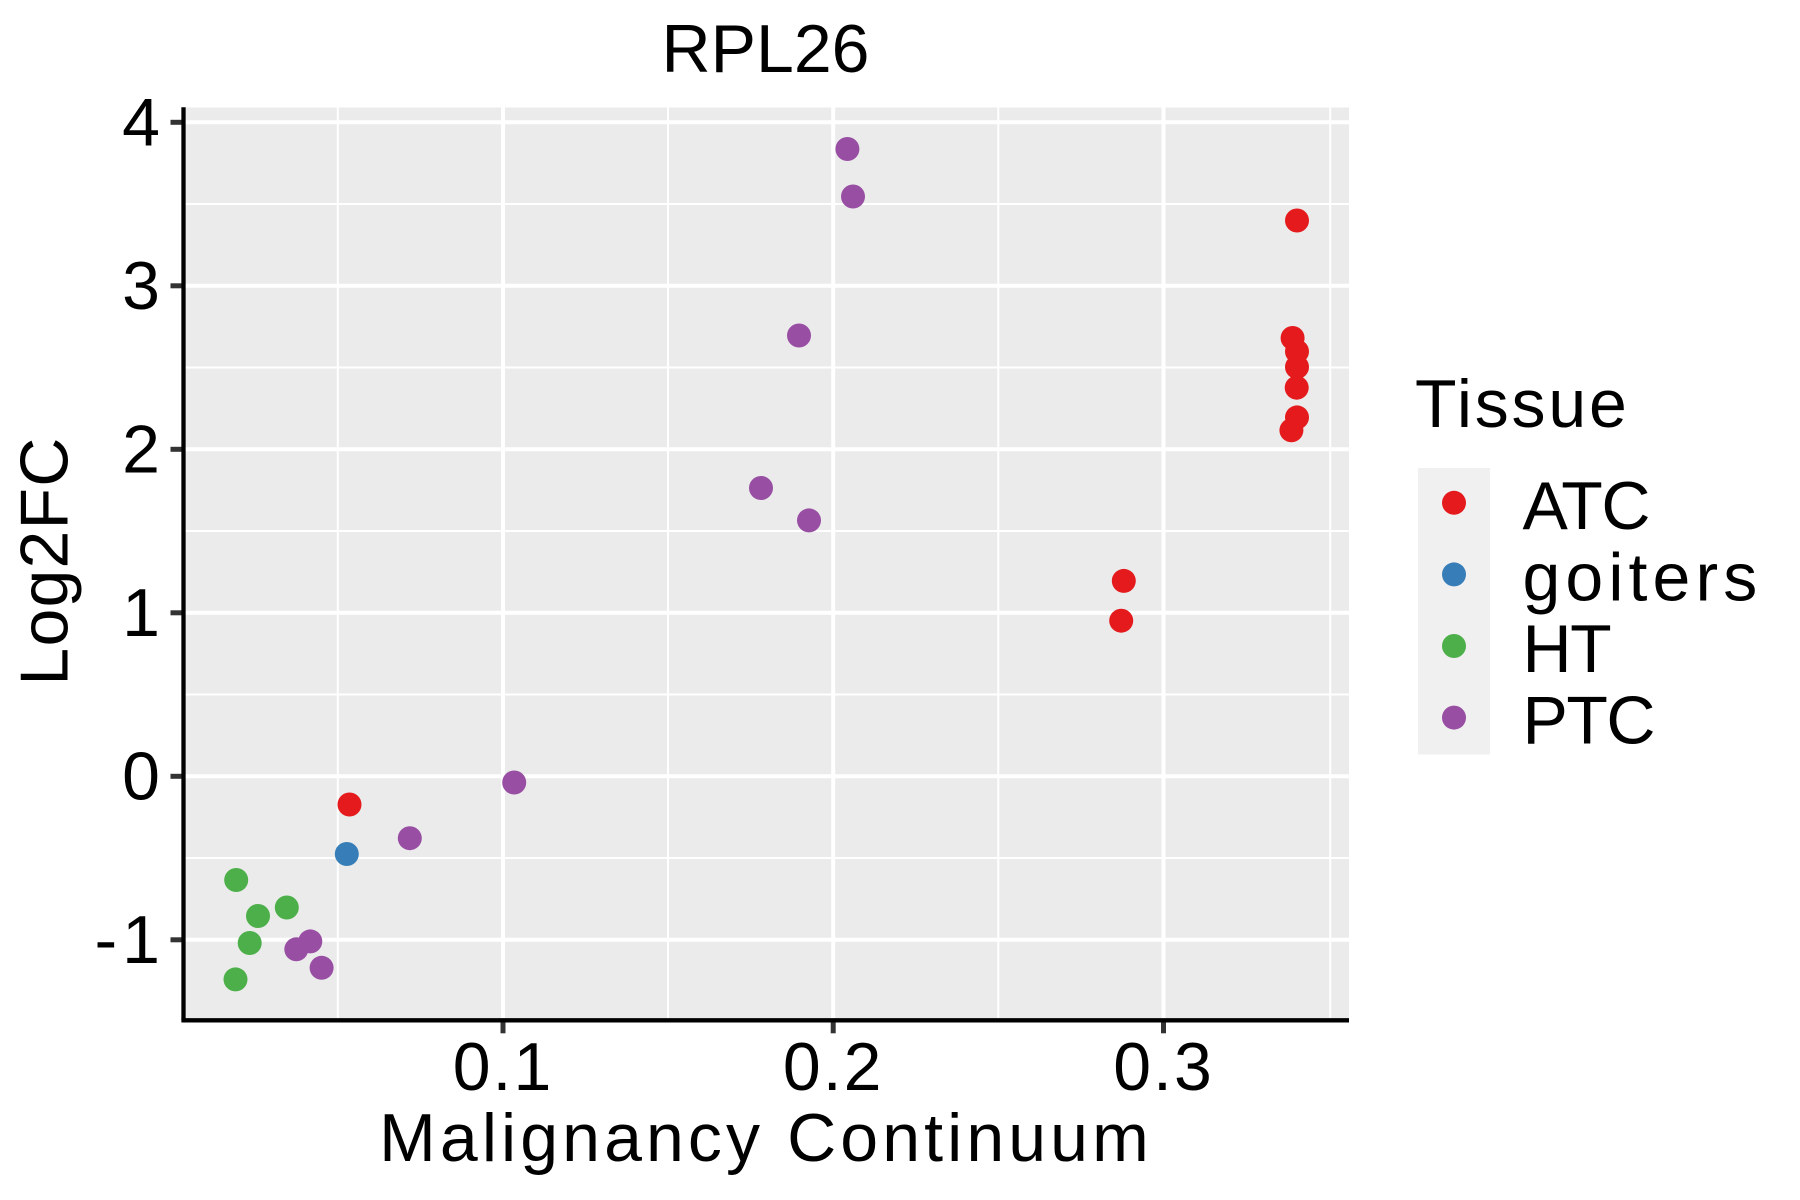 The width and height of the screenshot is (1800, 1200). I want to click on svg-text: Malignancy Continuum, so click(766, 1138).